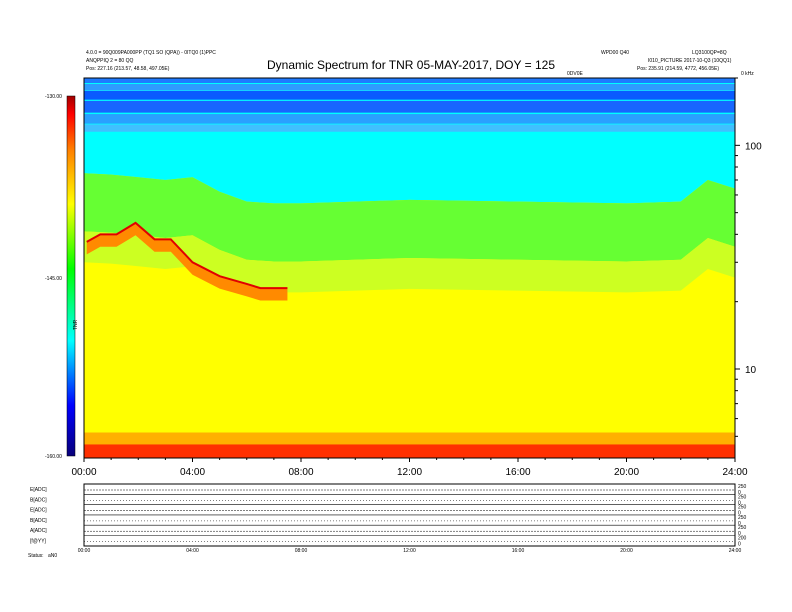 This screenshot has height=612, width=792. Describe the element at coordinates (409, 262) in the screenshot. I see `yellowgreen-region` at that location.